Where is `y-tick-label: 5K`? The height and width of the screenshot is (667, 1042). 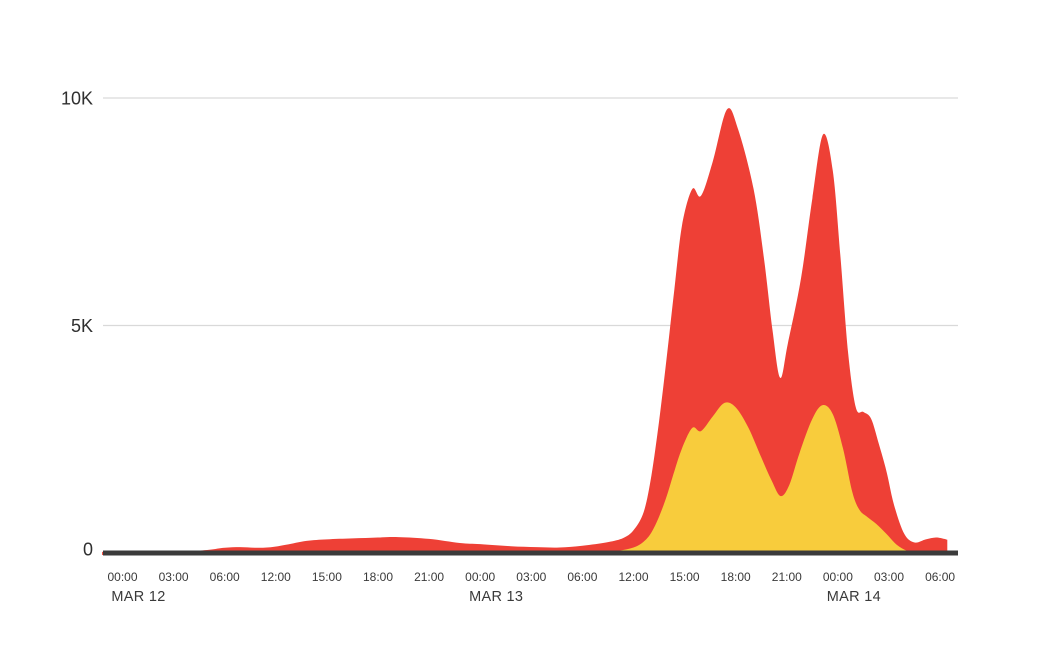 y-tick-label: 5K is located at coordinates (82, 326).